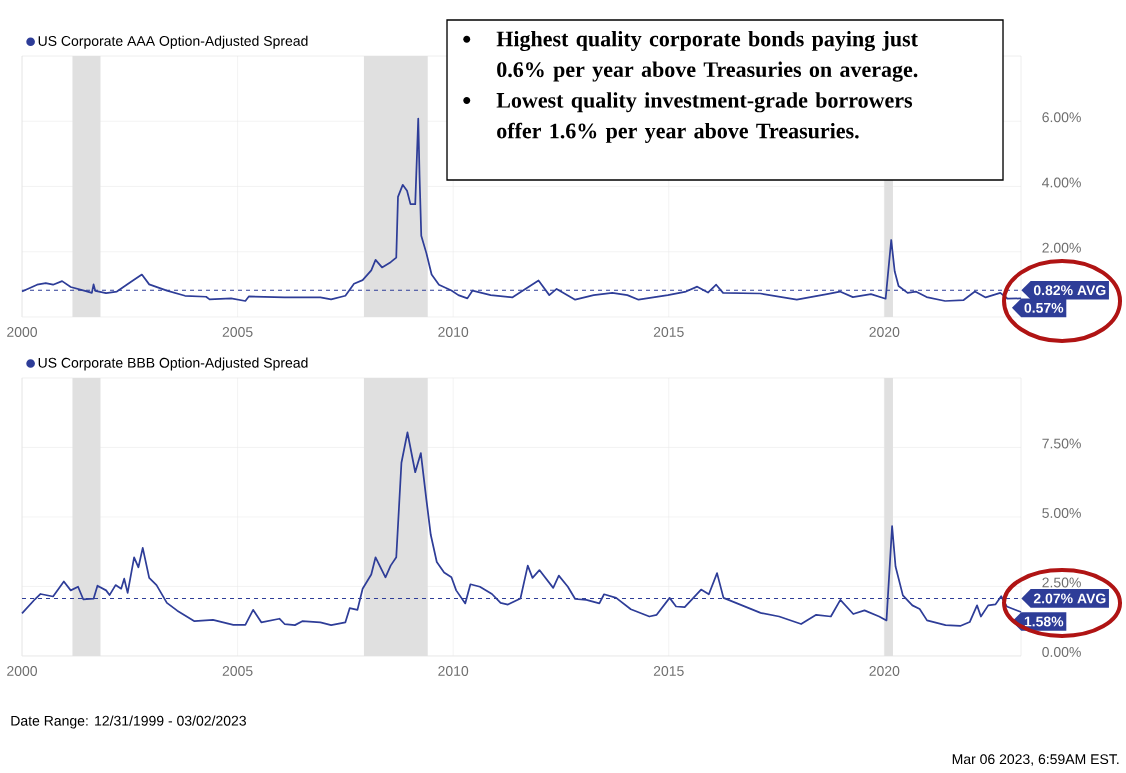 This screenshot has height=773, width=1126. Describe the element at coordinates (1061, 652) in the screenshot. I see `y-tick-label: 0.00%` at that location.